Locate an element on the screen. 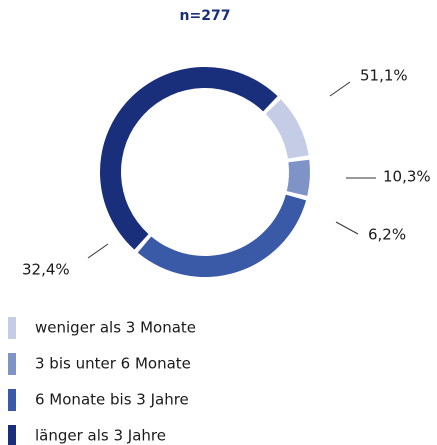 The height and width of the screenshot is (445, 437). legend-label: 3 bis unter 6 Monate is located at coordinates (113, 364).